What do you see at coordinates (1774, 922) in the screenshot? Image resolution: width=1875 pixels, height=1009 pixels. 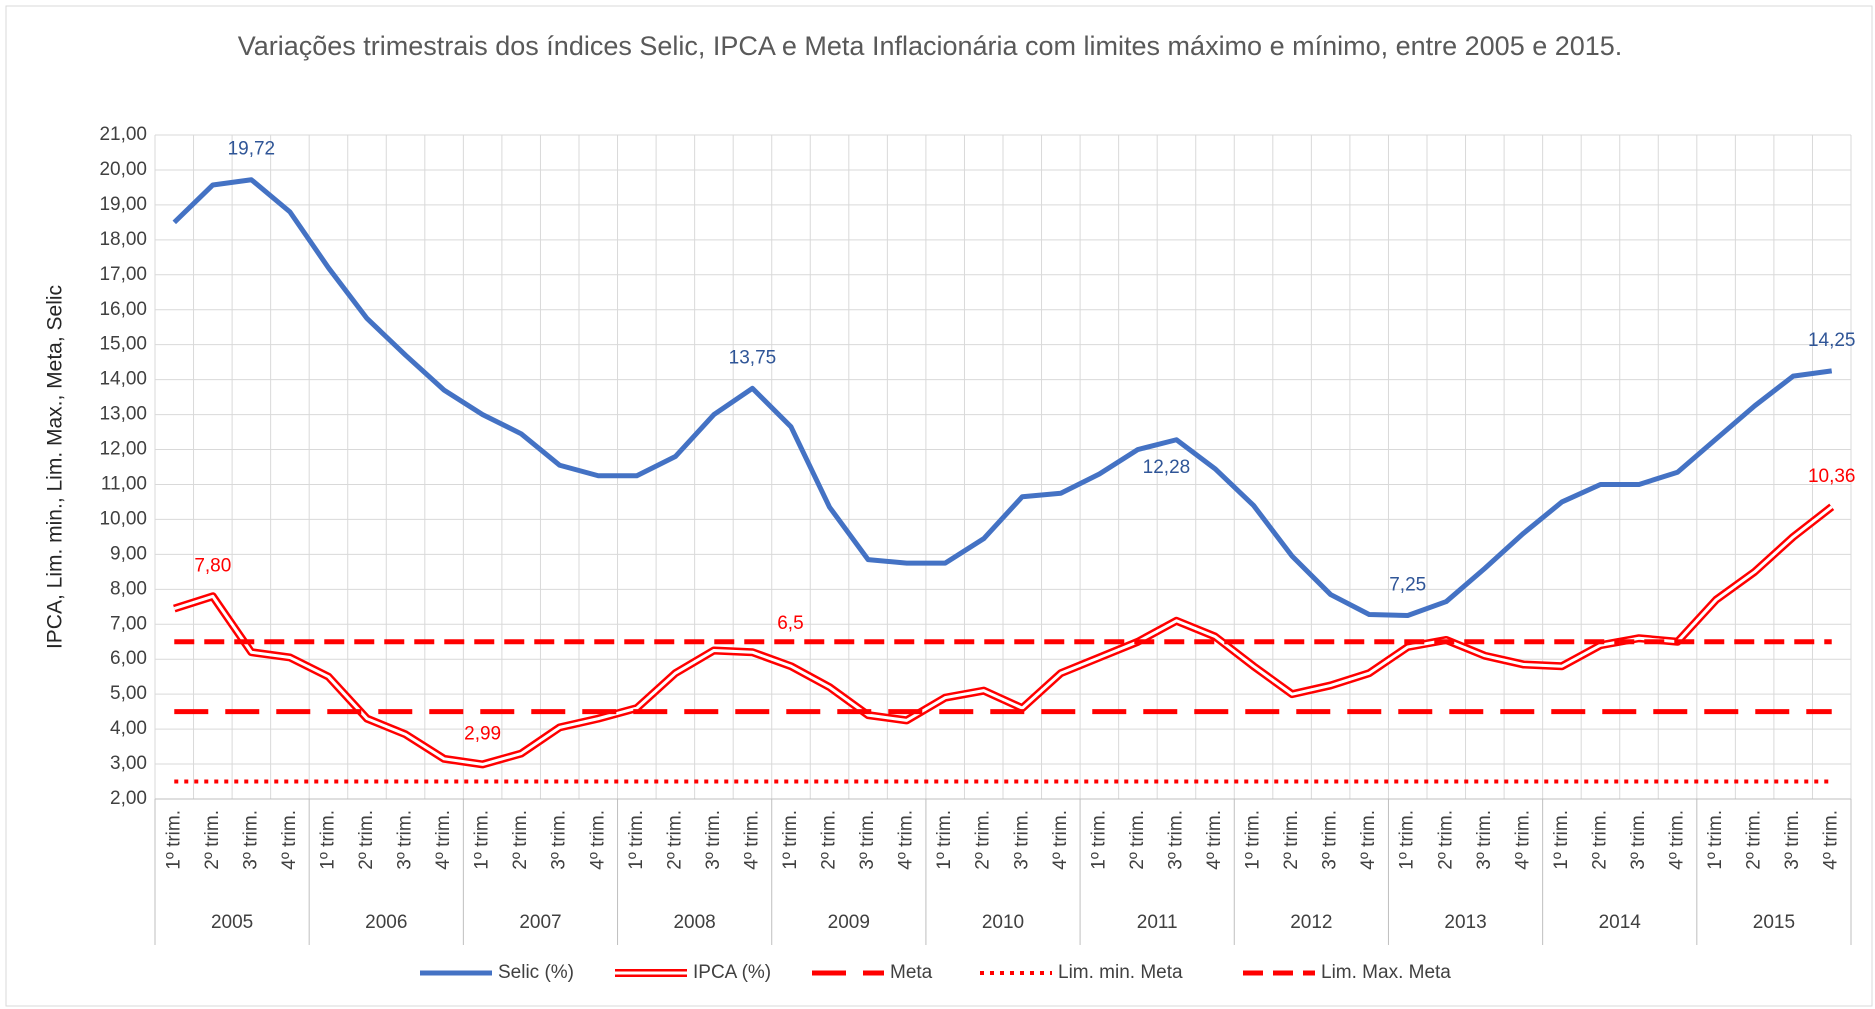 I see `group-label: 2015` at bounding box center [1774, 922].